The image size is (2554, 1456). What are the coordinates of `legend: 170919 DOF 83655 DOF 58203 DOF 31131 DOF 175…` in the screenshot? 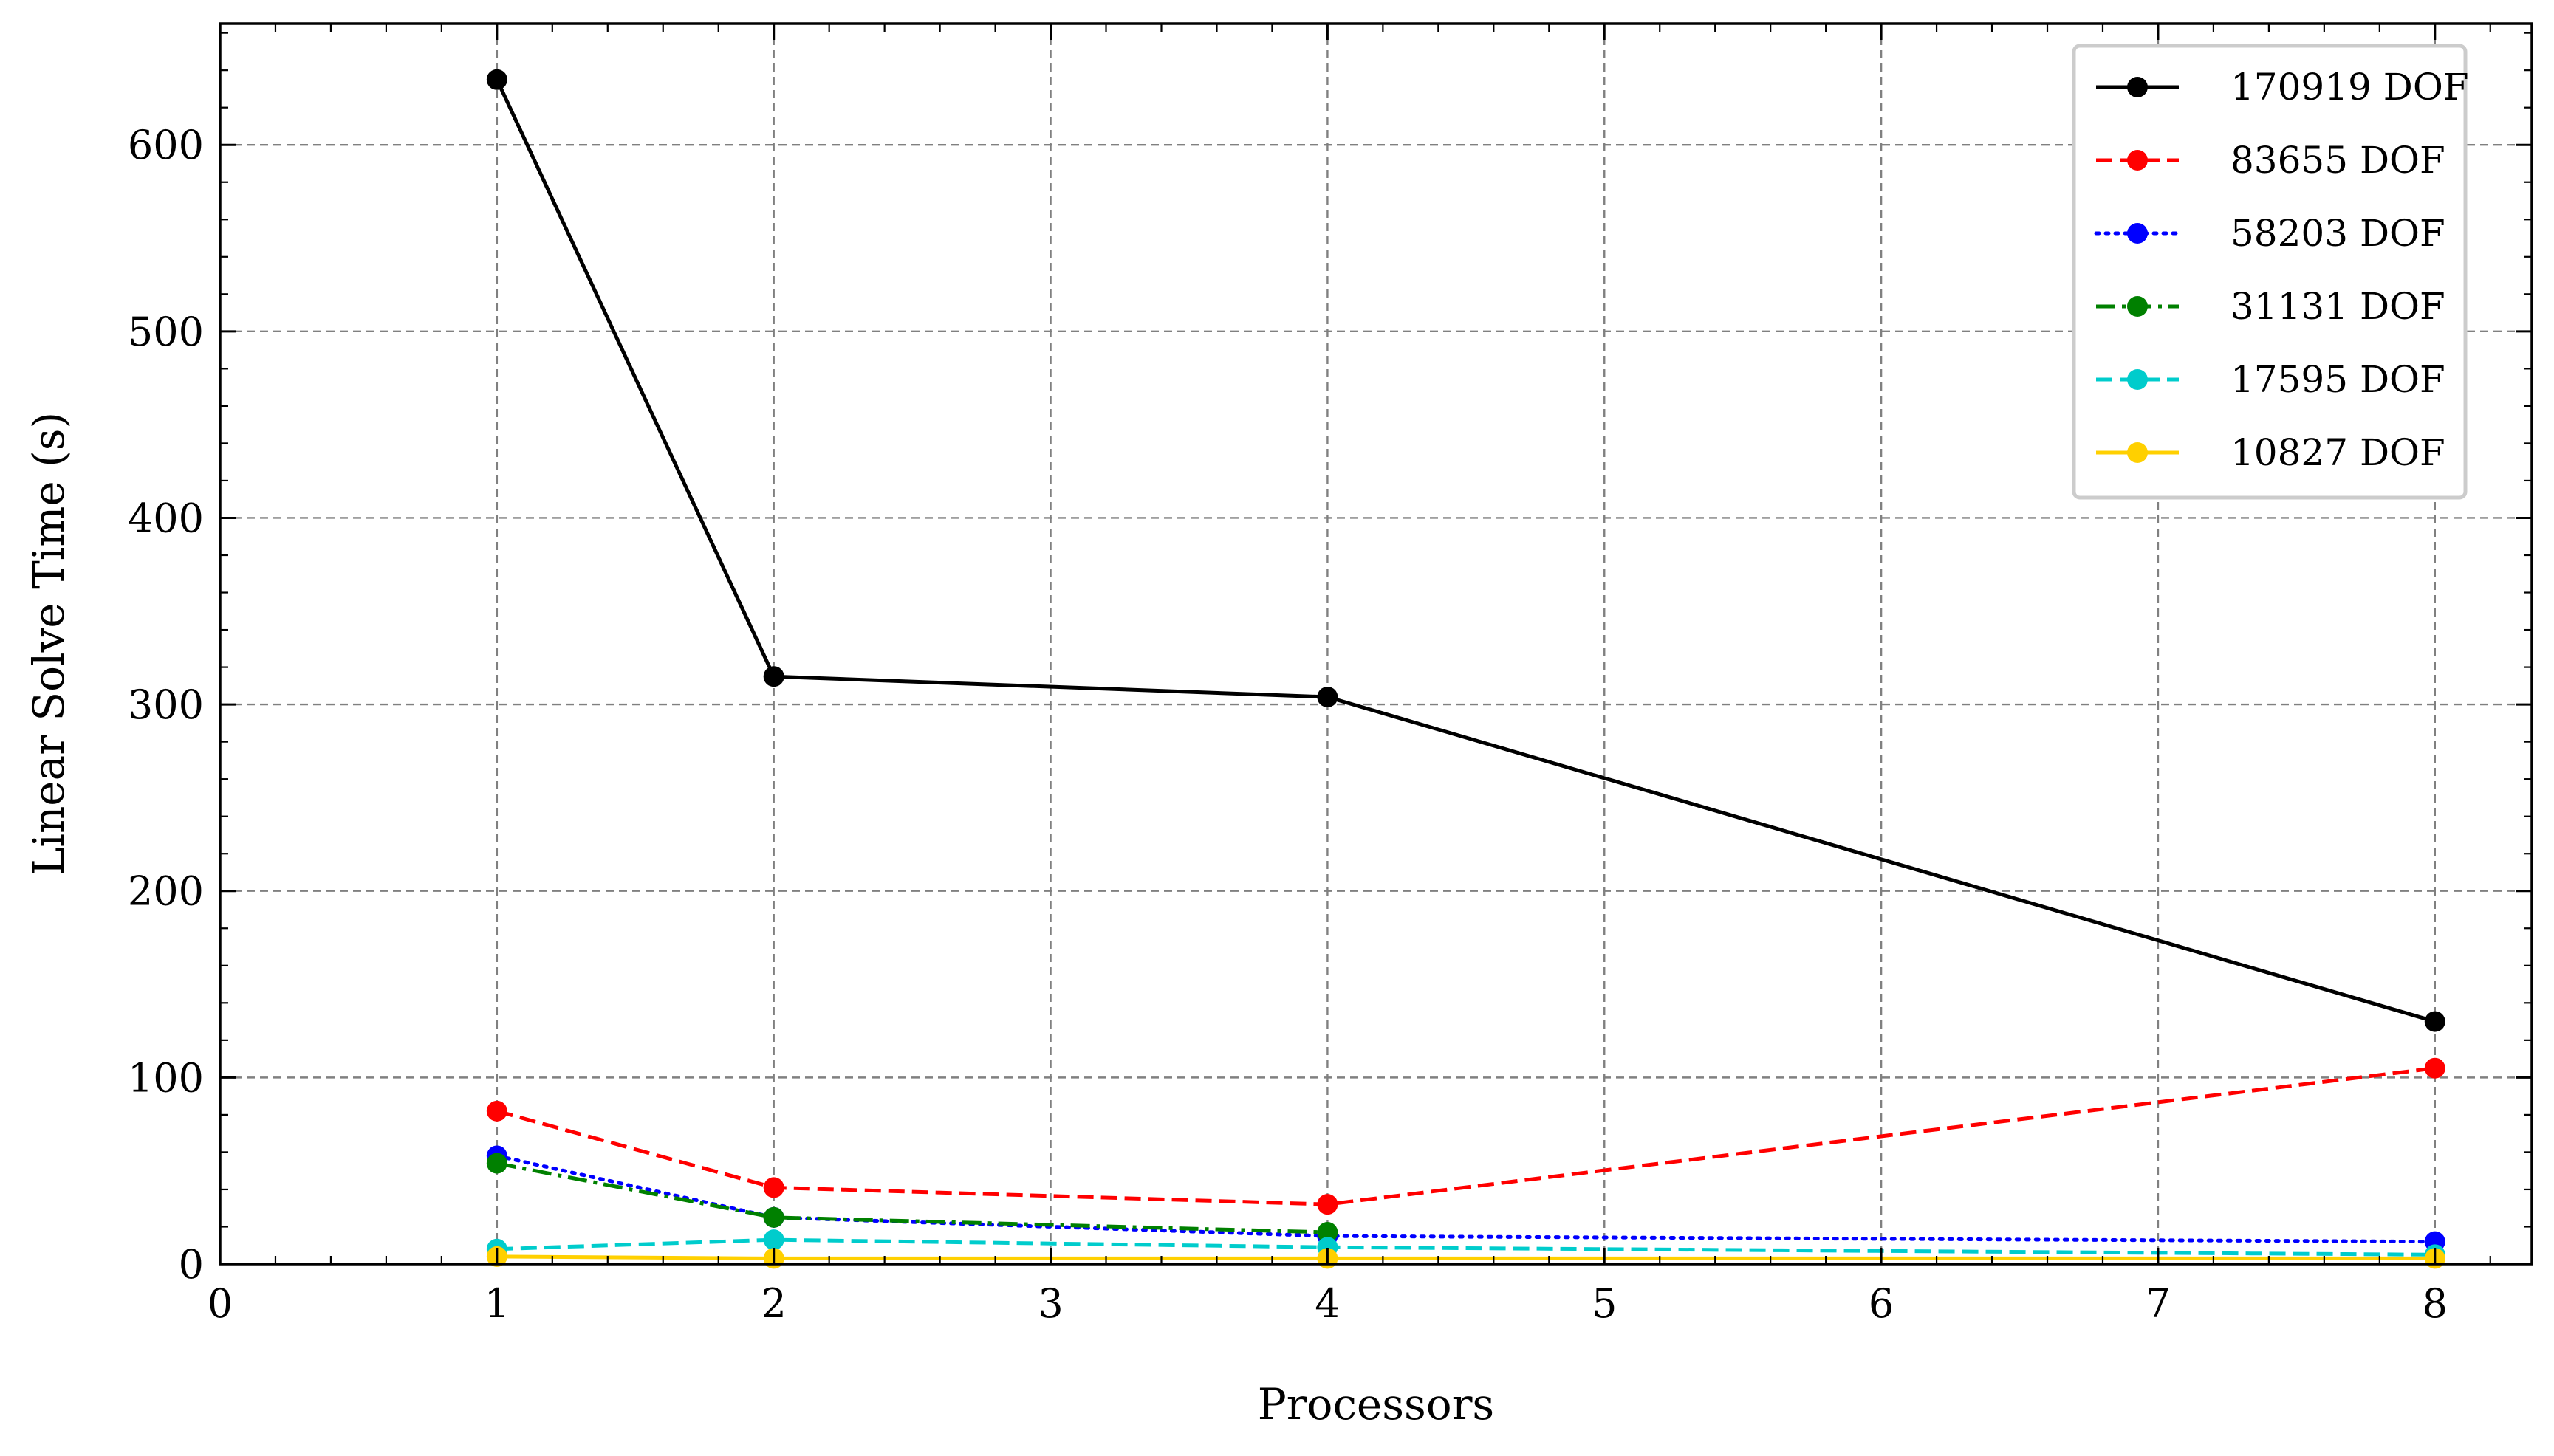 It's located at (2270, 272).